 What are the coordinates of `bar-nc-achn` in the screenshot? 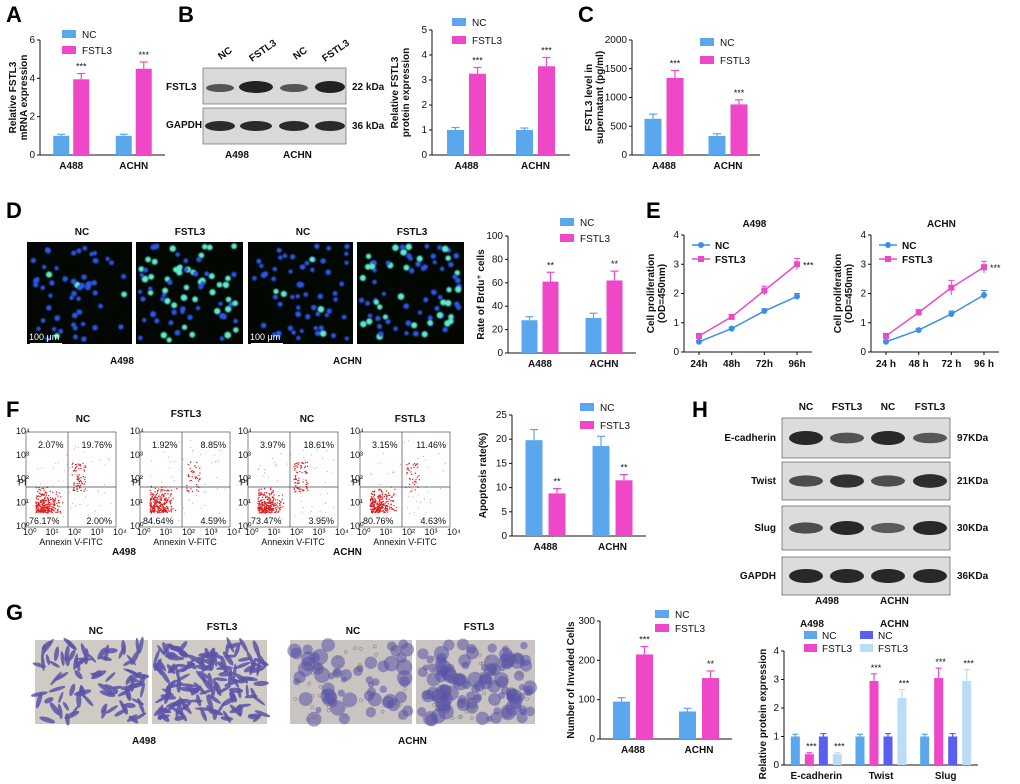 It's located at (593, 335).